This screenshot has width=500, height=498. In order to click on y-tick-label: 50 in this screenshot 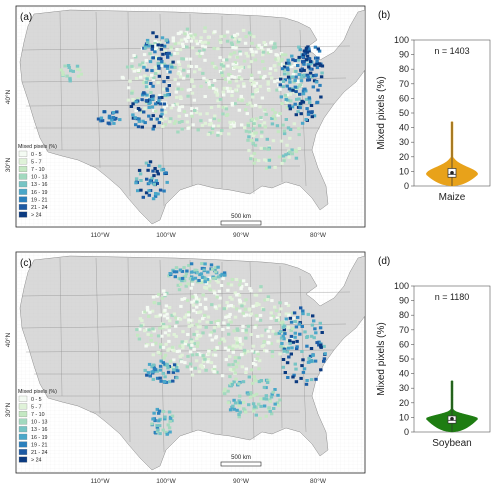, I will do `click(404, 359)`.